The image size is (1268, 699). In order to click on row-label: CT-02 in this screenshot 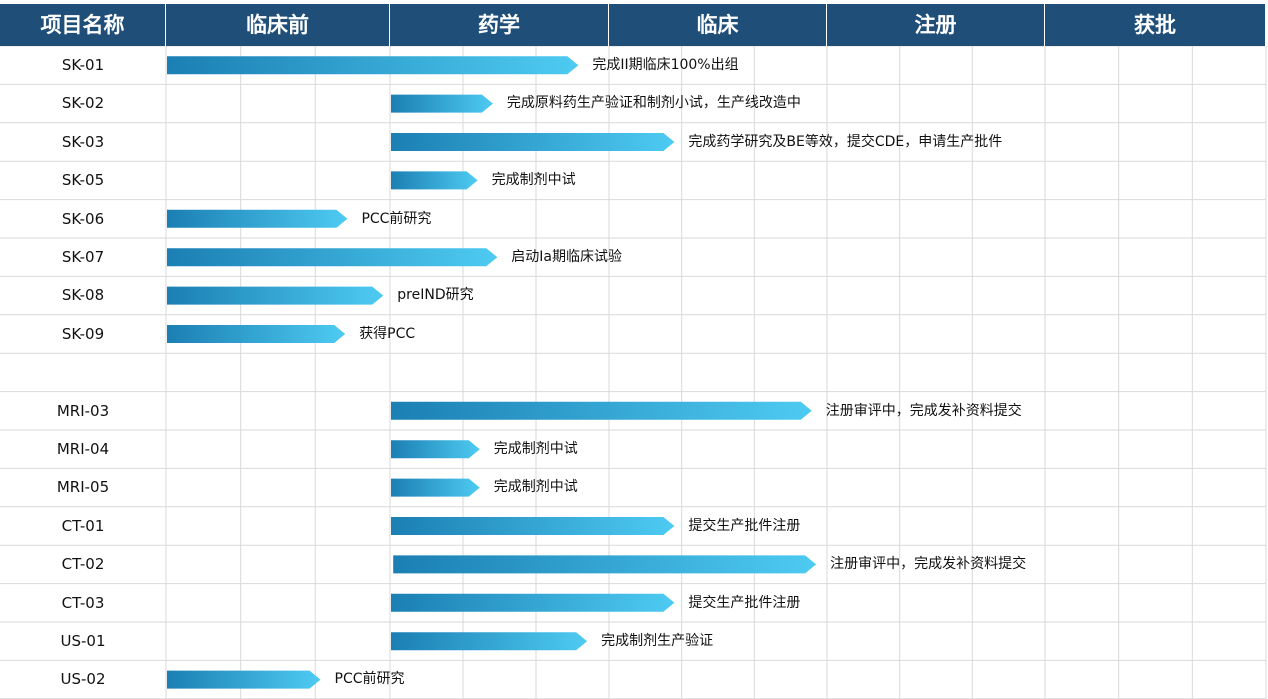, I will do `click(83, 564)`.